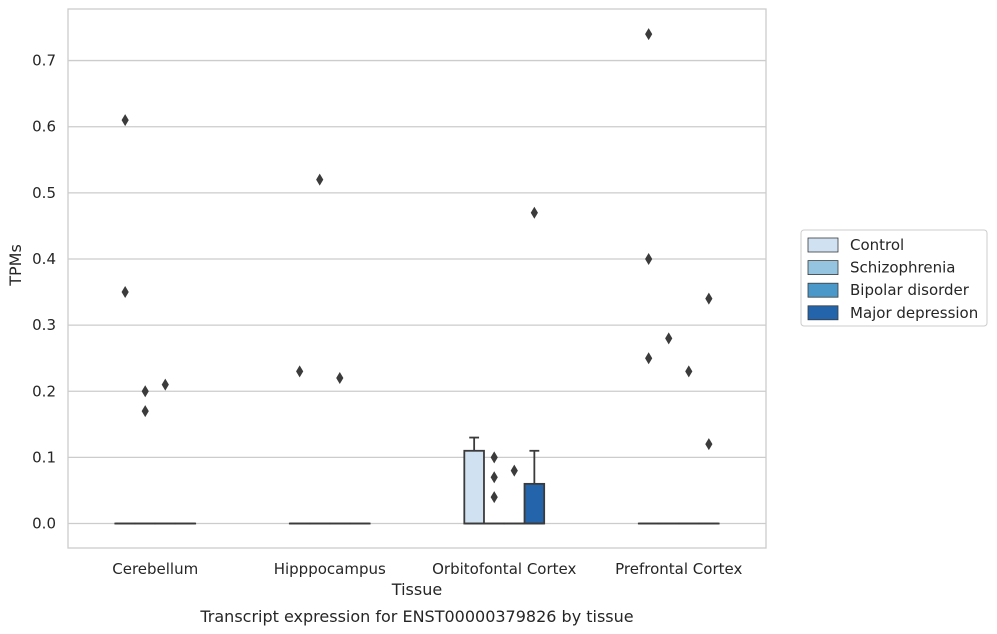 The width and height of the screenshot is (997, 634). I want to click on y-tick-label: 0.4, so click(44, 259).